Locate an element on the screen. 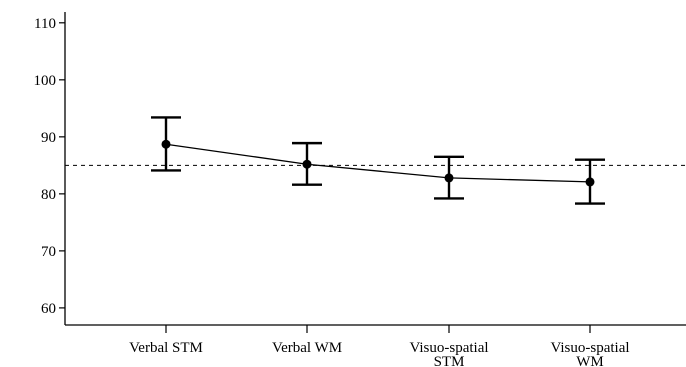 This screenshot has width=686, height=367. y-tick-label: 90 is located at coordinates (48, 138).